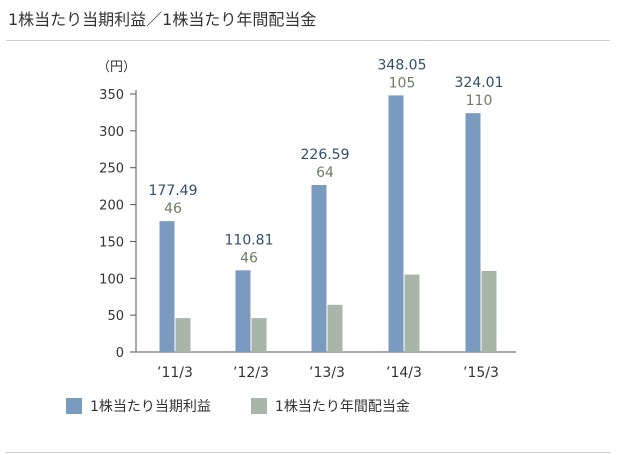 The height and width of the screenshot is (455, 622). Describe the element at coordinates (111, 279) in the screenshot. I see `y-tick-label-100: 100` at that location.